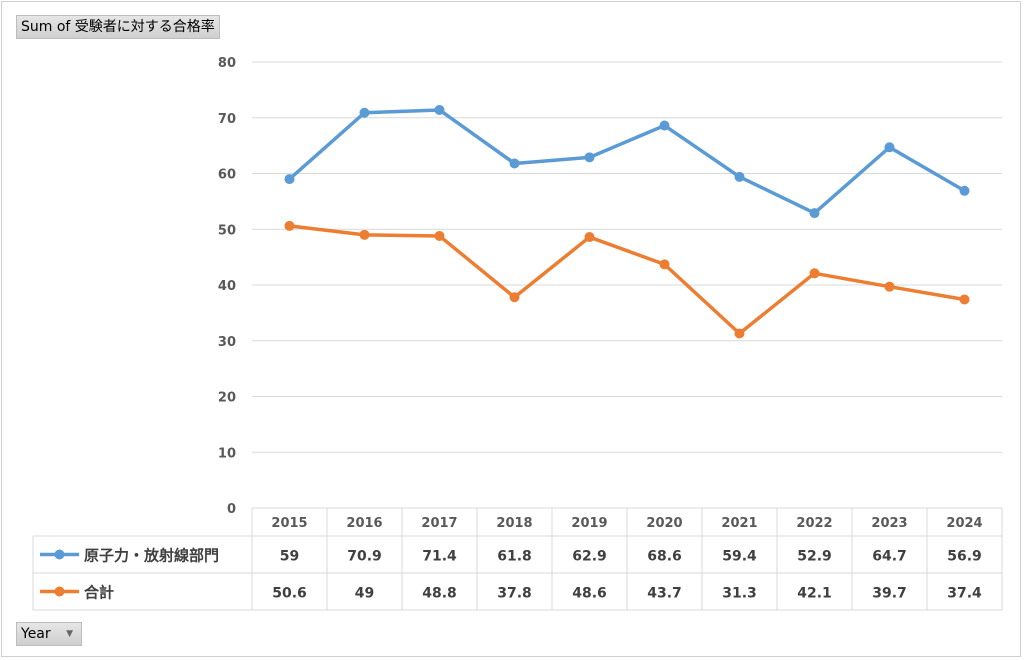 The height and width of the screenshot is (660, 1024). Describe the element at coordinates (439, 523) in the screenshot. I see `x-tick-label: 2017` at that location.